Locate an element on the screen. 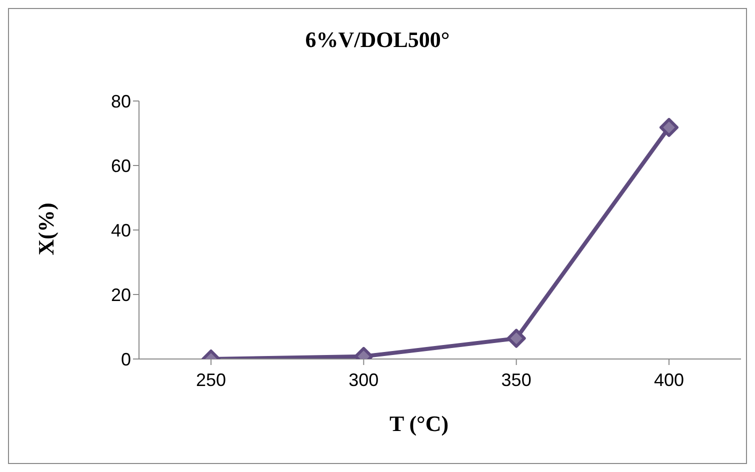  chart-title: 6%V/DOL500° is located at coordinates (377, 40).